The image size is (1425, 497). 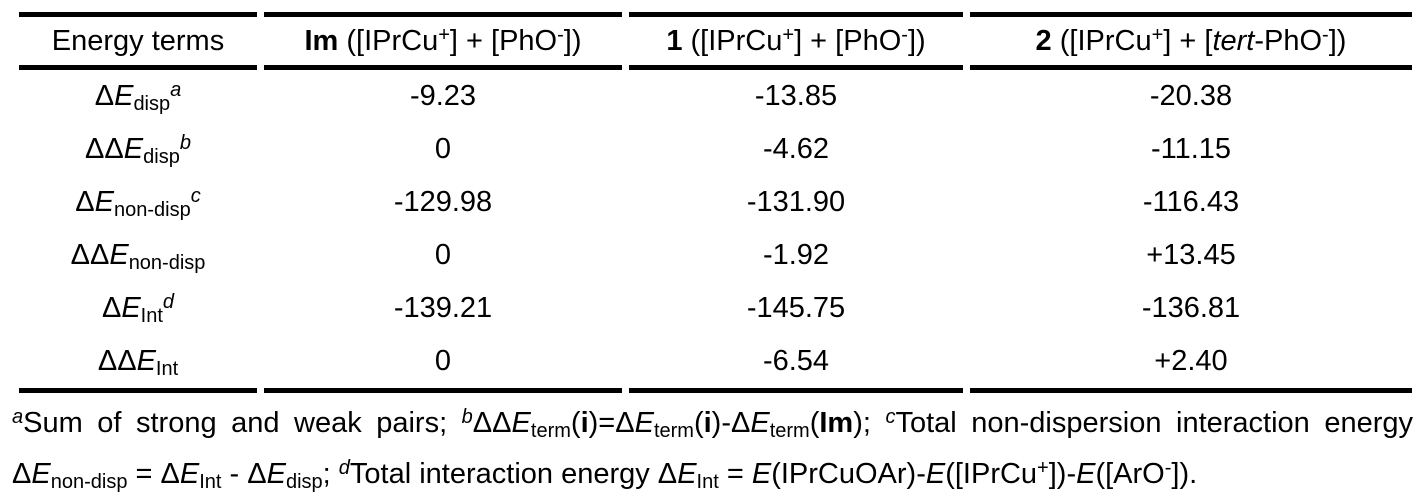 I want to click on text-segment: ])., so click(x=1184, y=474).